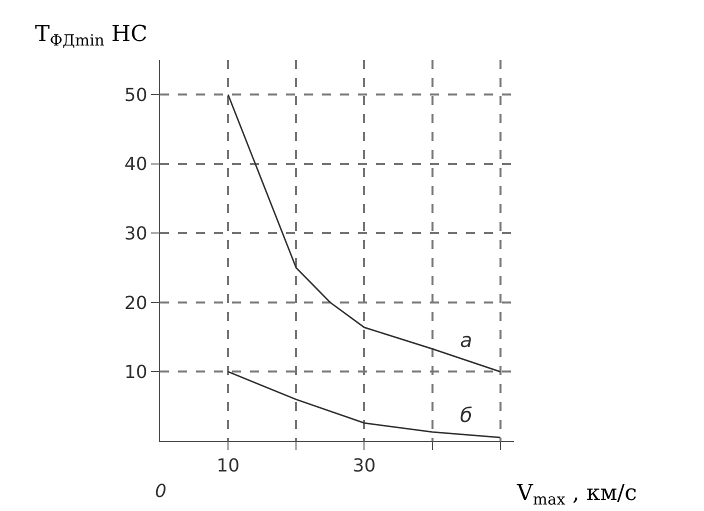 This screenshot has height=511, width=704. Describe the element at coordinates (136, 95) in the screenshot. I see `y-tick-label: 50` at that location.